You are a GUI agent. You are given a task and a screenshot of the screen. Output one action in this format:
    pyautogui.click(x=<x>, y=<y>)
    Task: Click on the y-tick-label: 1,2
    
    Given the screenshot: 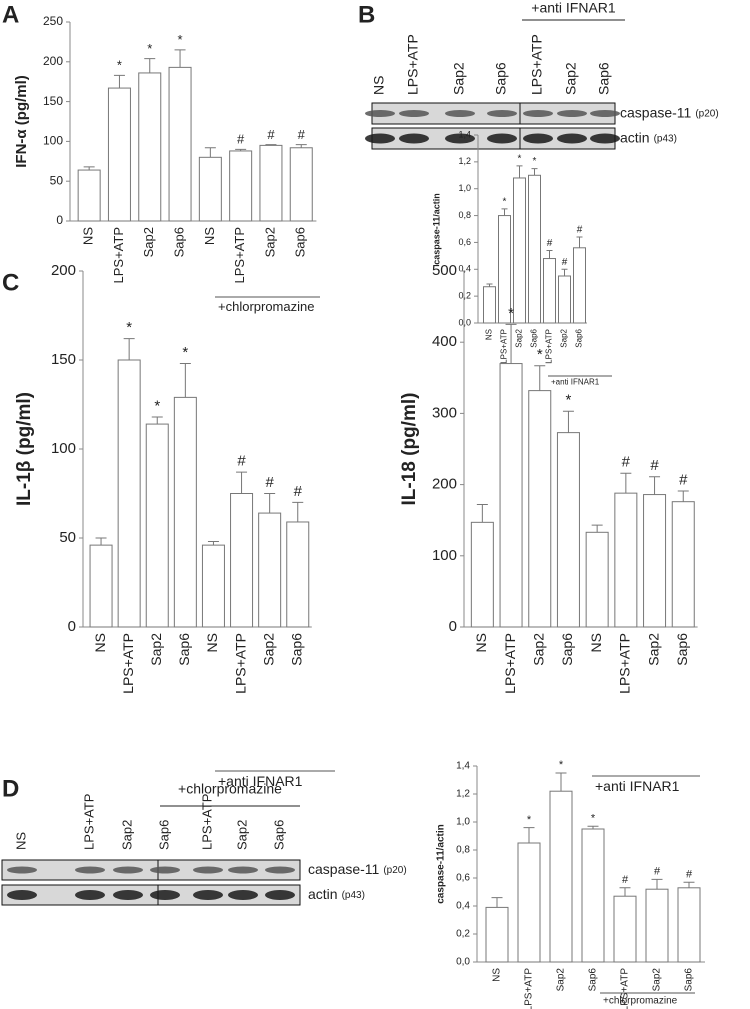 What is the action you would take?
    pyautogui.click(x=464, y=161)
    